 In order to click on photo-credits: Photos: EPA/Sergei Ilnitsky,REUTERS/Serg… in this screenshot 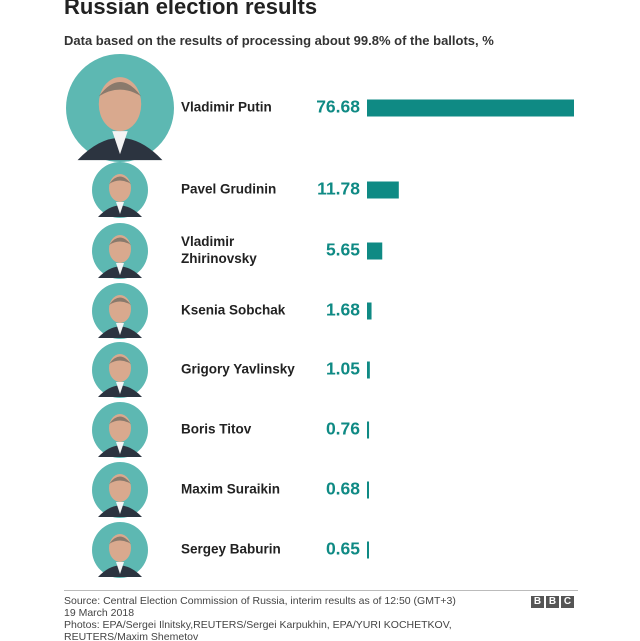, I will do `click(258, 625)`.